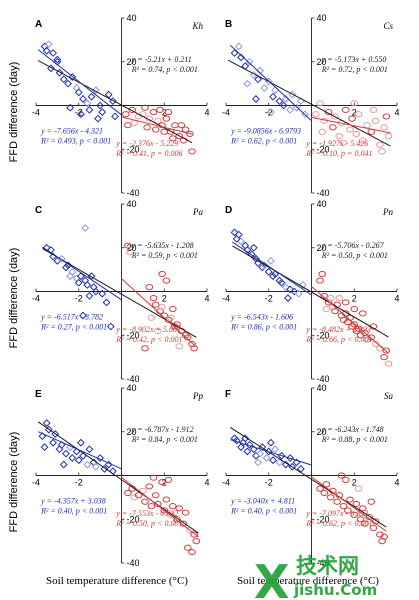 This screenshot has height=600, width=419. Describe the element at coordinates (327, 566) in the screenshot. I see `watermark-cn: 技术网` at that location.